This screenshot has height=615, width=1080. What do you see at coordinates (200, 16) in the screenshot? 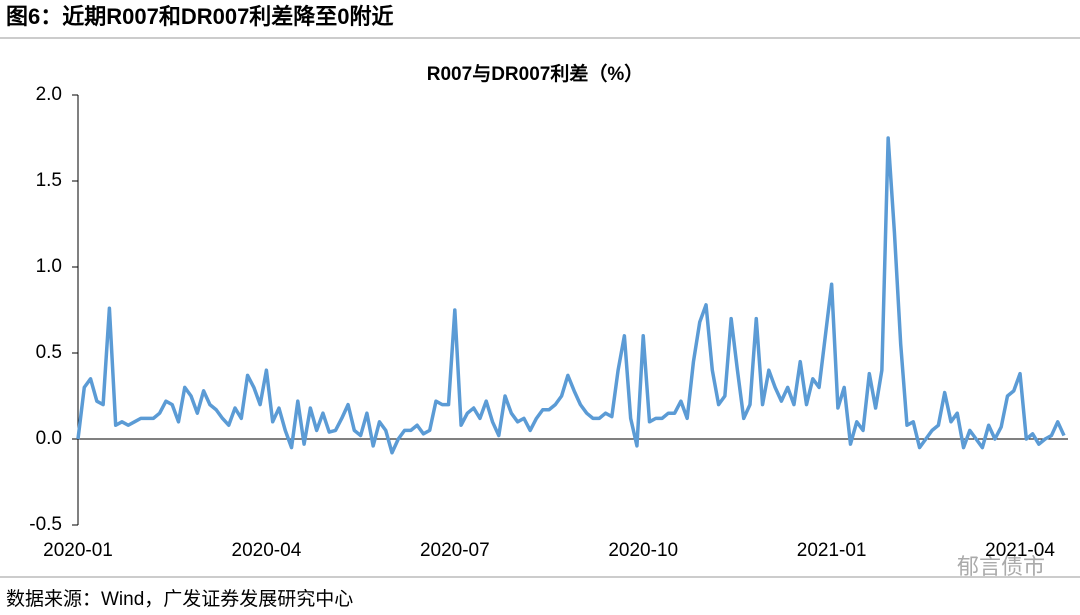
I see `page-title: 图6：近期R007和DR007利差降至0附近` at bounding box center [200, 16].